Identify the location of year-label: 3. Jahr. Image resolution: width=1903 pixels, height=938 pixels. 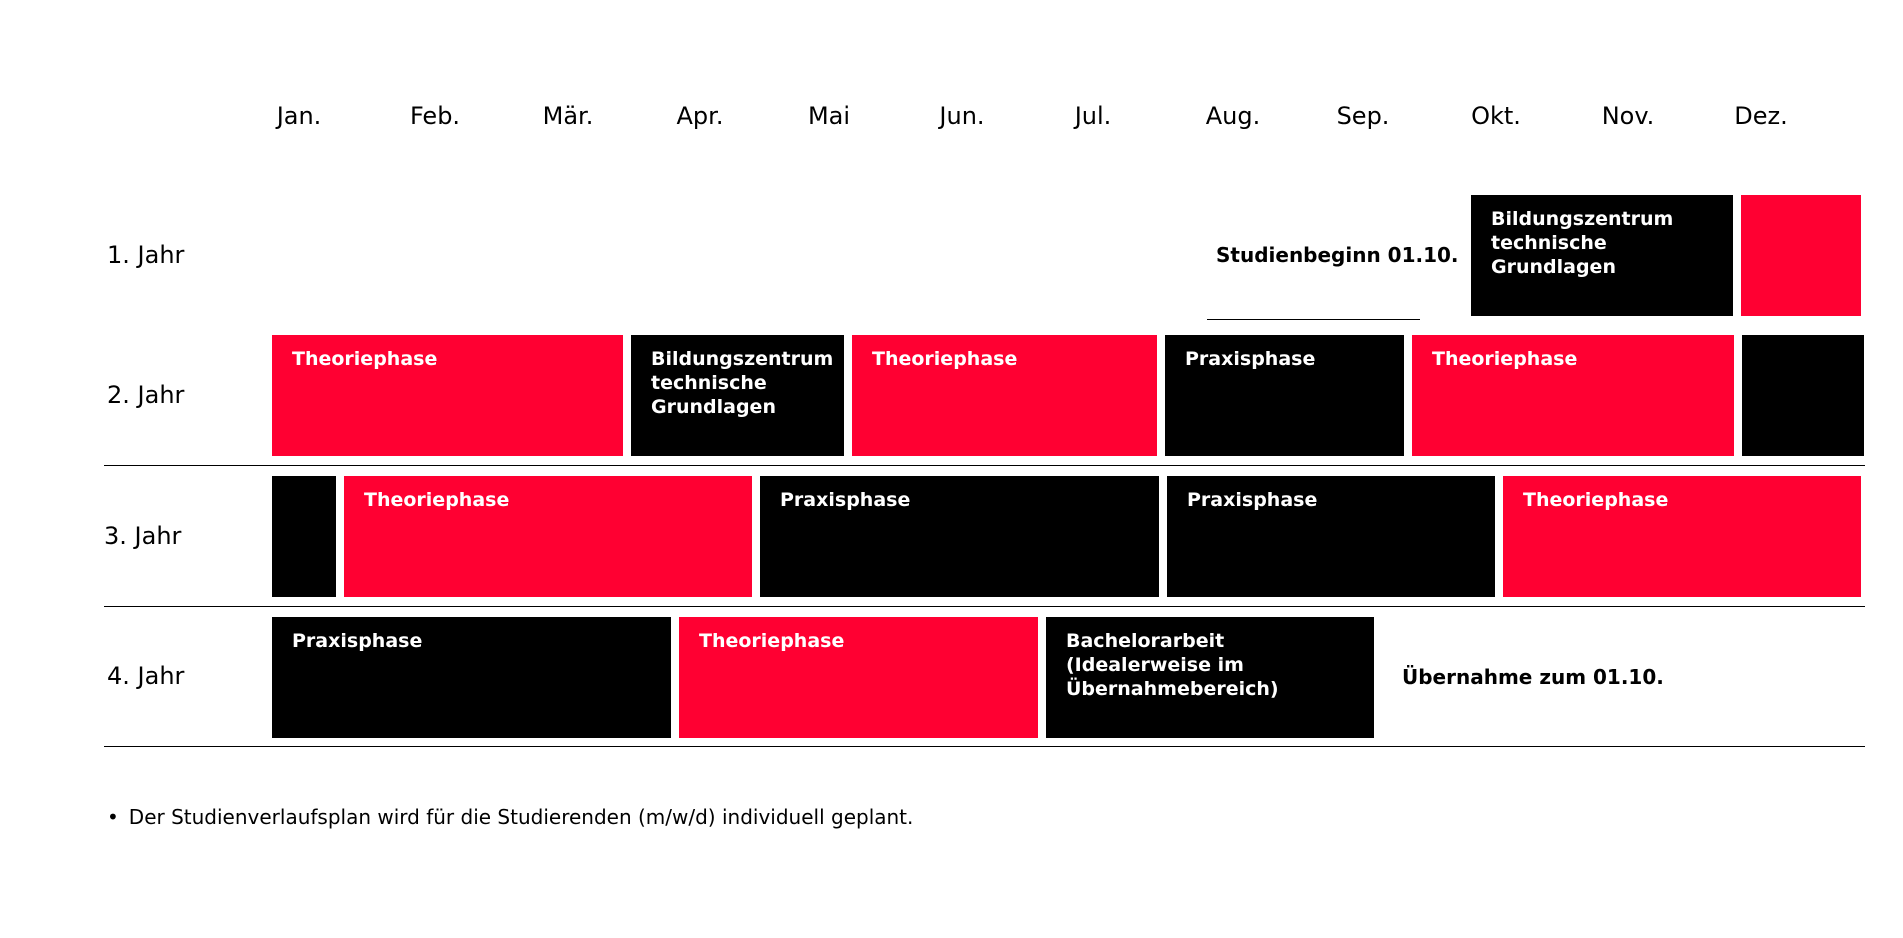
(143, 536).